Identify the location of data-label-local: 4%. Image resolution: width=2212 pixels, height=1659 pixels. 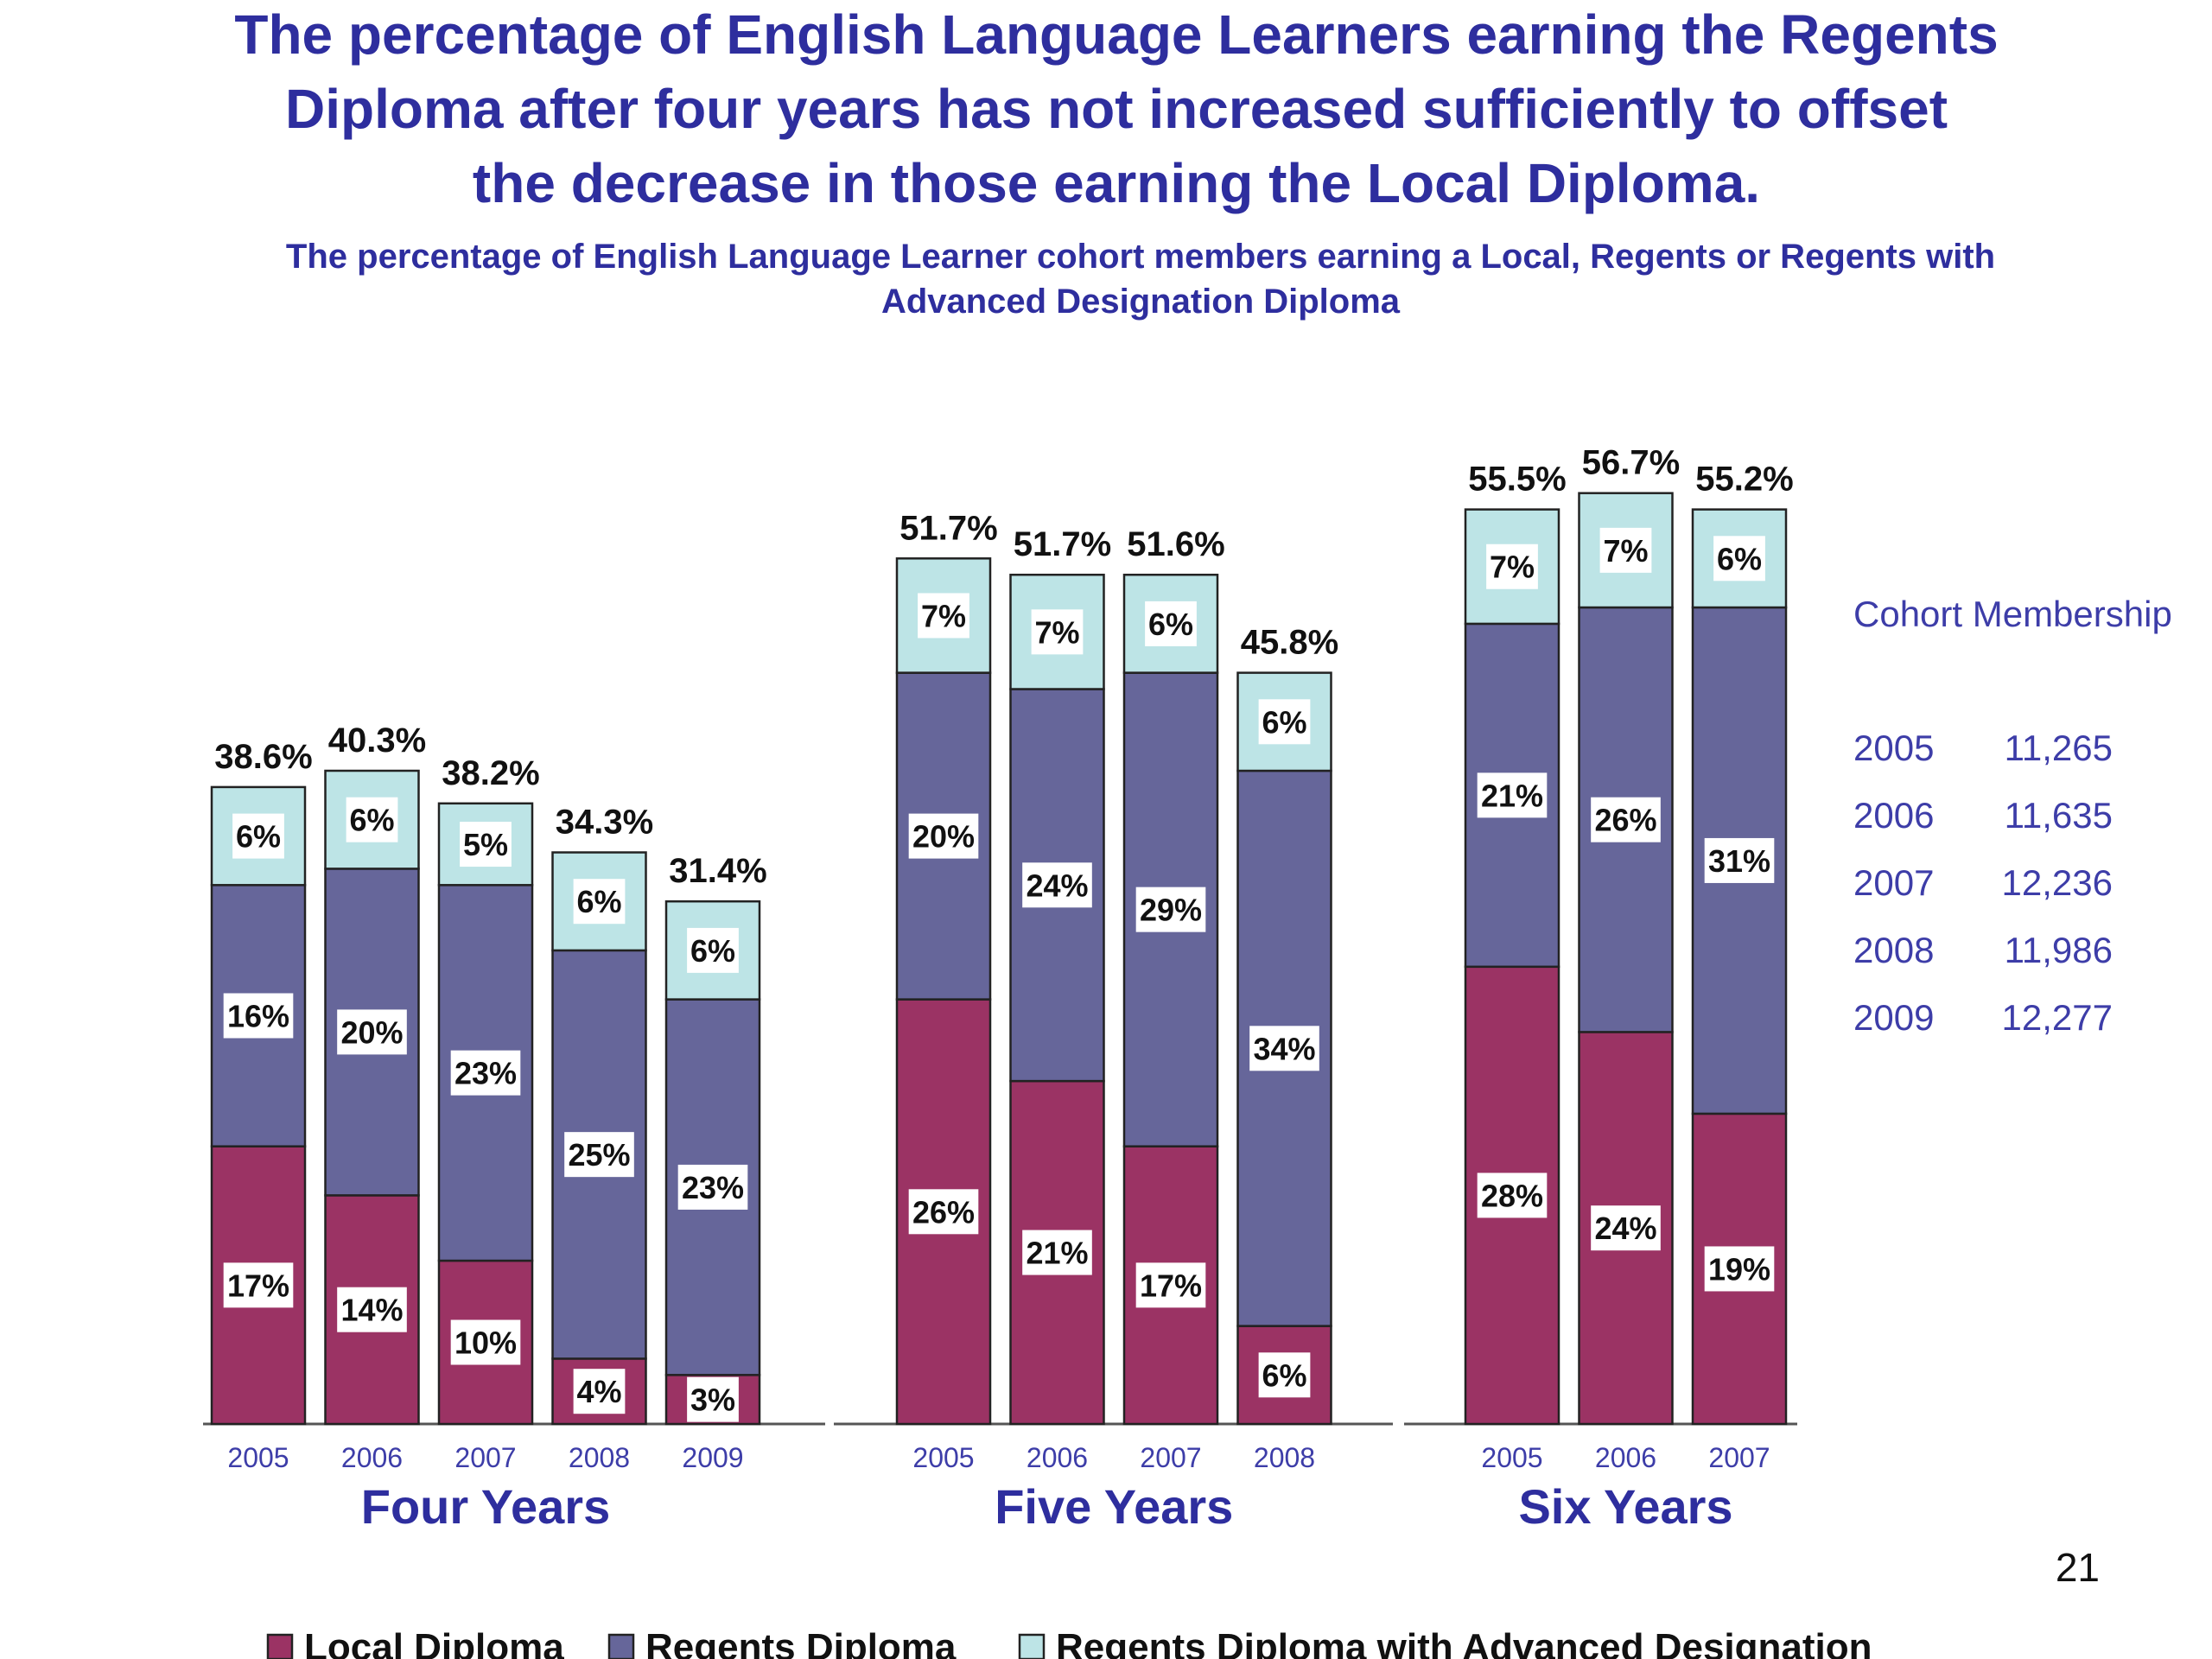
(598, 1391).